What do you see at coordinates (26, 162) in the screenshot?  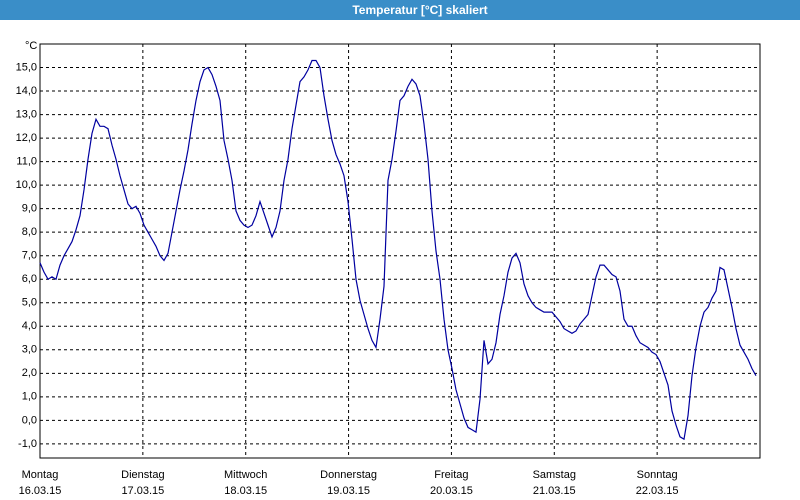 I see `y-tick-label: 11,0` at bounding box center [26, 162].